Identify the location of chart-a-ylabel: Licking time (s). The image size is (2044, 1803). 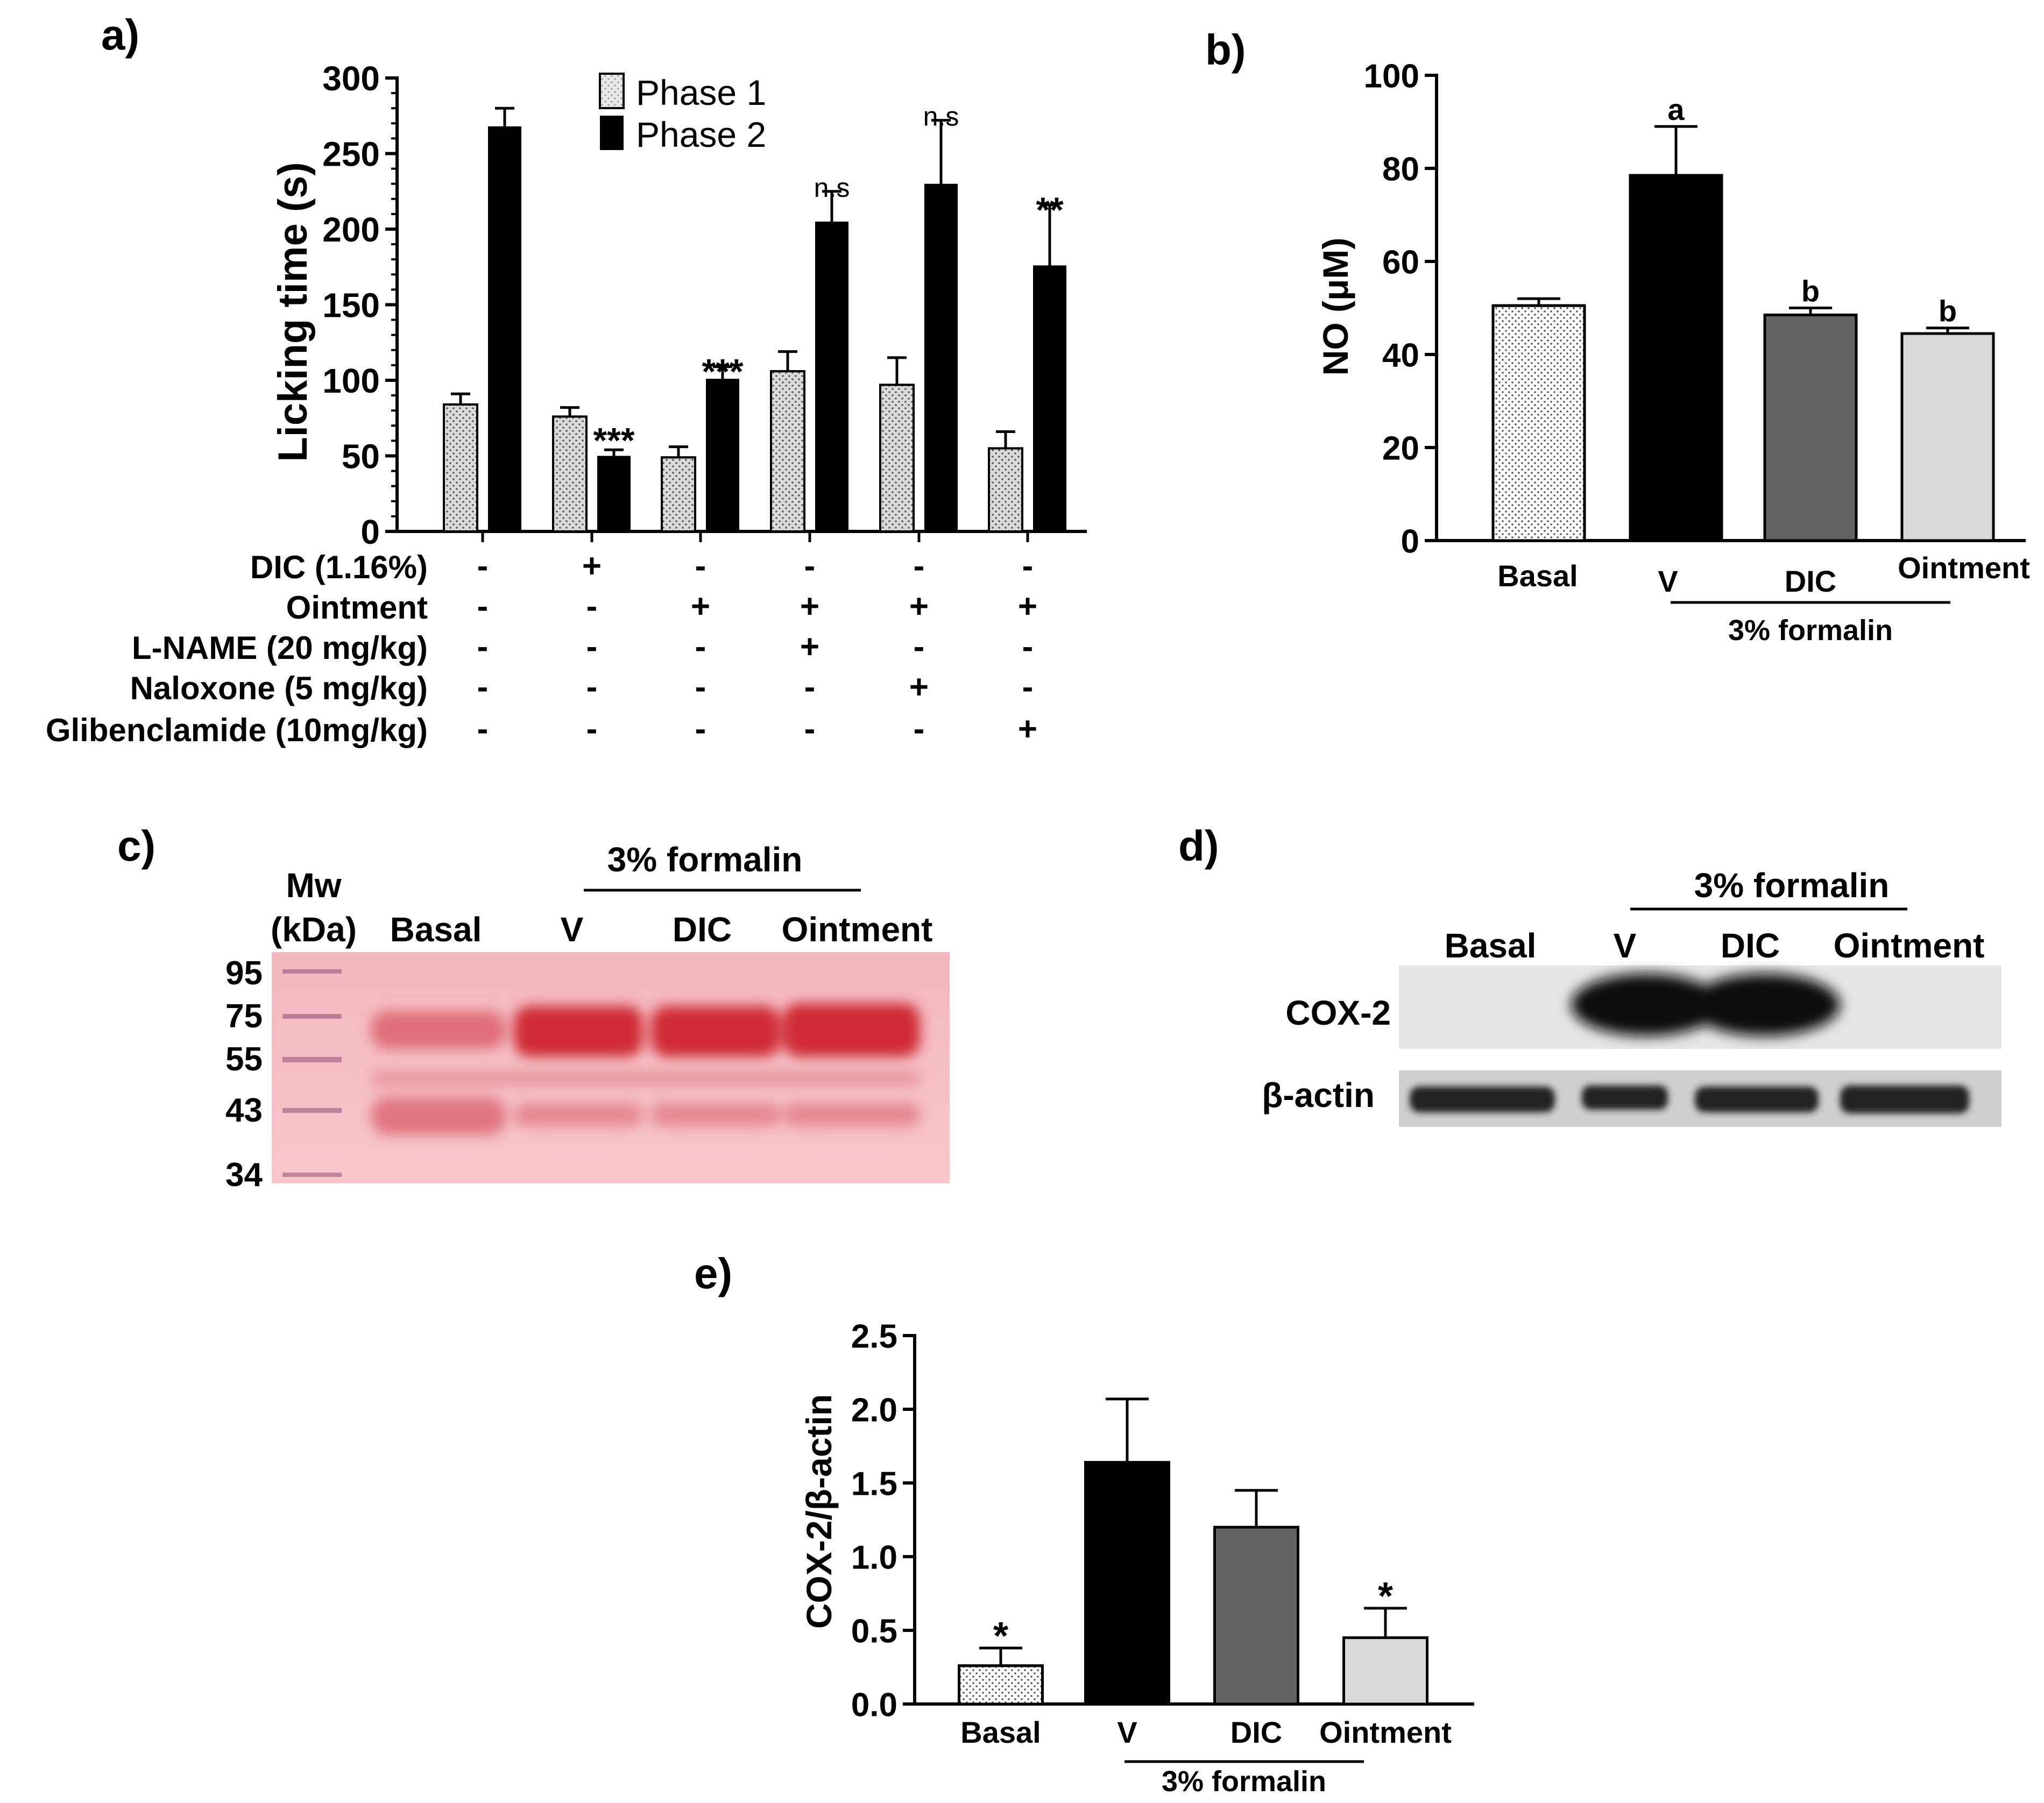
(293, 312).